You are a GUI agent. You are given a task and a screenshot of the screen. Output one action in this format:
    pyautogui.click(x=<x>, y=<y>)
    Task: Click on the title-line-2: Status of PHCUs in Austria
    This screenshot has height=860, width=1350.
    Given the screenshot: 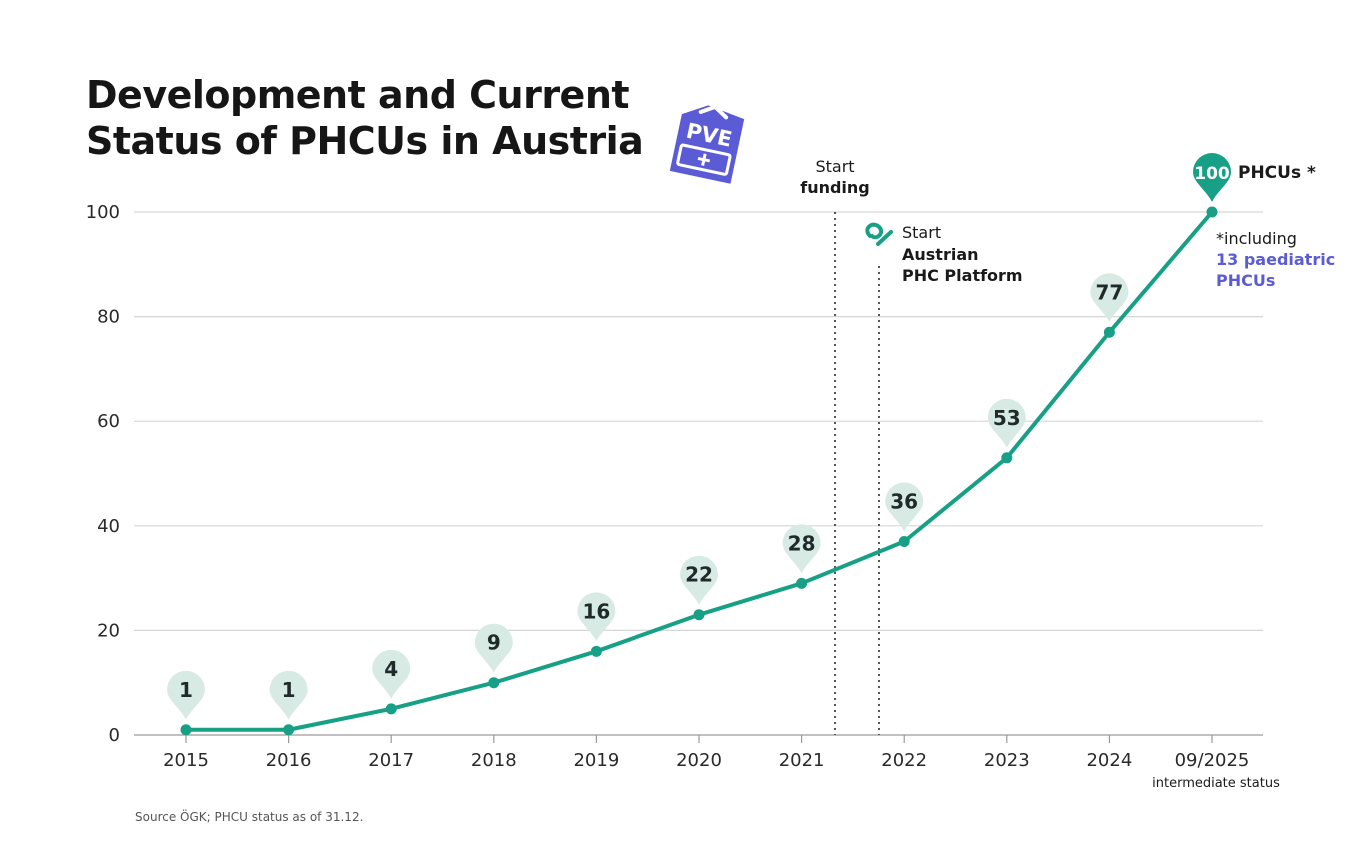 What is the action you would take?
    pyautogui.click(x=365, y=141)
    